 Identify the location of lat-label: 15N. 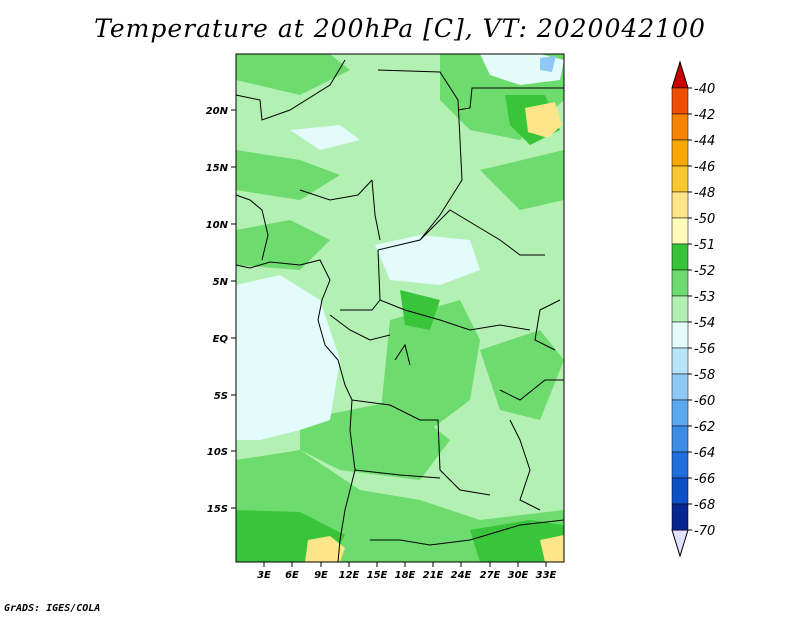
(217, 168).